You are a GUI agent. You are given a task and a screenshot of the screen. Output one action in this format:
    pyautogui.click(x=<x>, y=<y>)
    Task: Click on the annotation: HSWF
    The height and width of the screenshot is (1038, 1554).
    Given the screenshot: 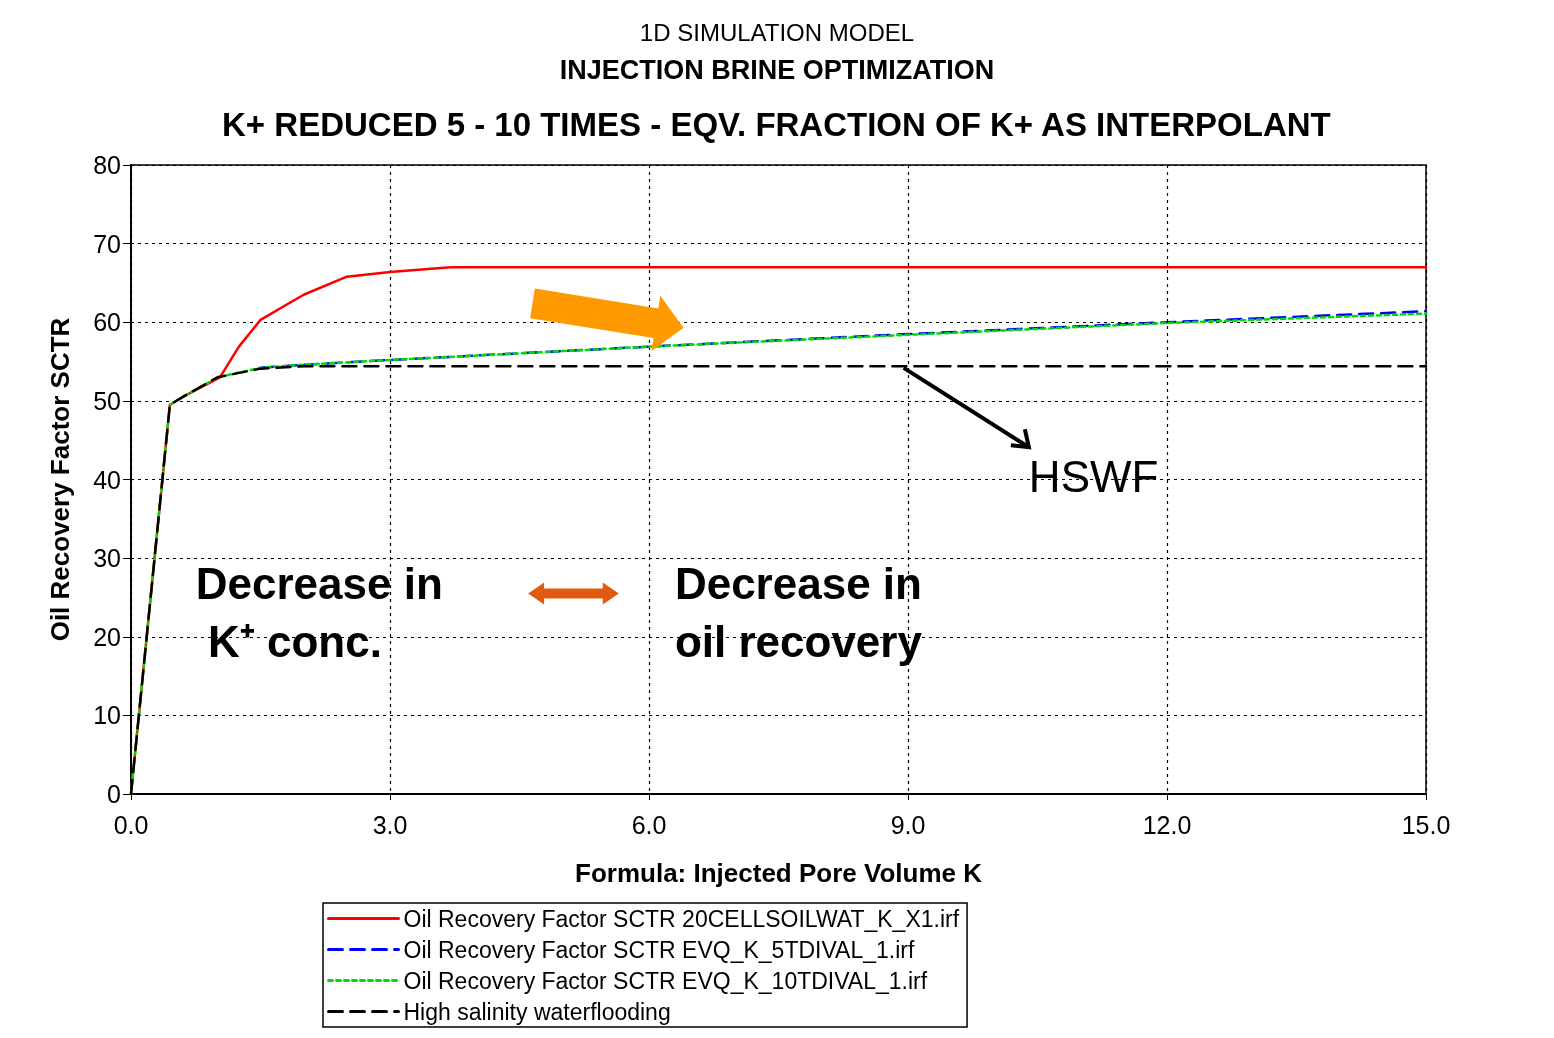 What is the action you would take?
    pyautogui.click(x=1093, y=476)
    